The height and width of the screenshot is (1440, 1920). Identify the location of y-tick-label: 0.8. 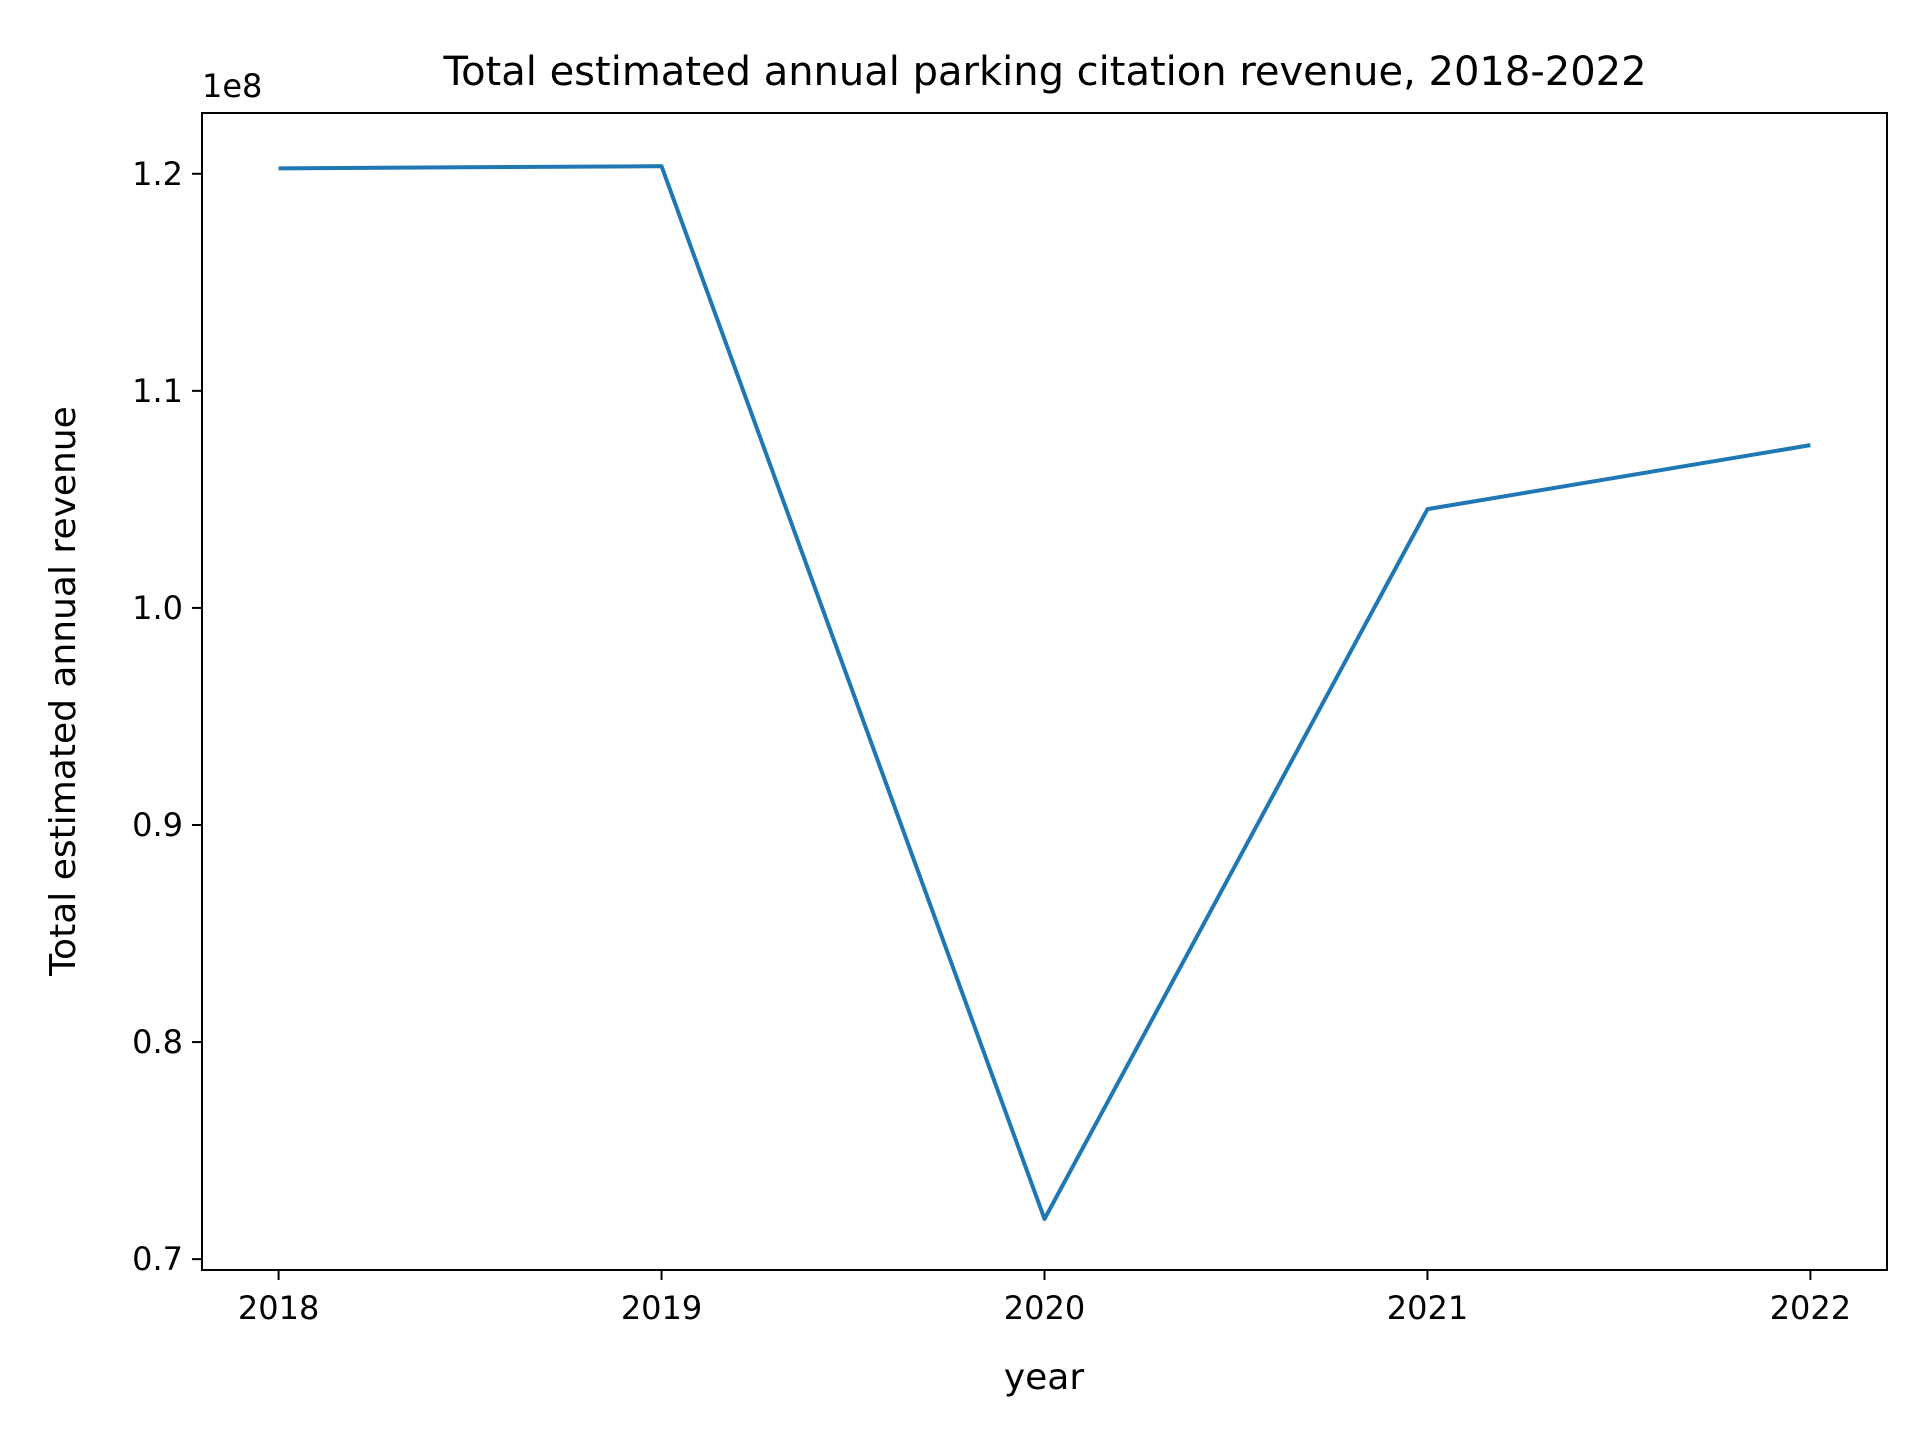
(157, 1042).